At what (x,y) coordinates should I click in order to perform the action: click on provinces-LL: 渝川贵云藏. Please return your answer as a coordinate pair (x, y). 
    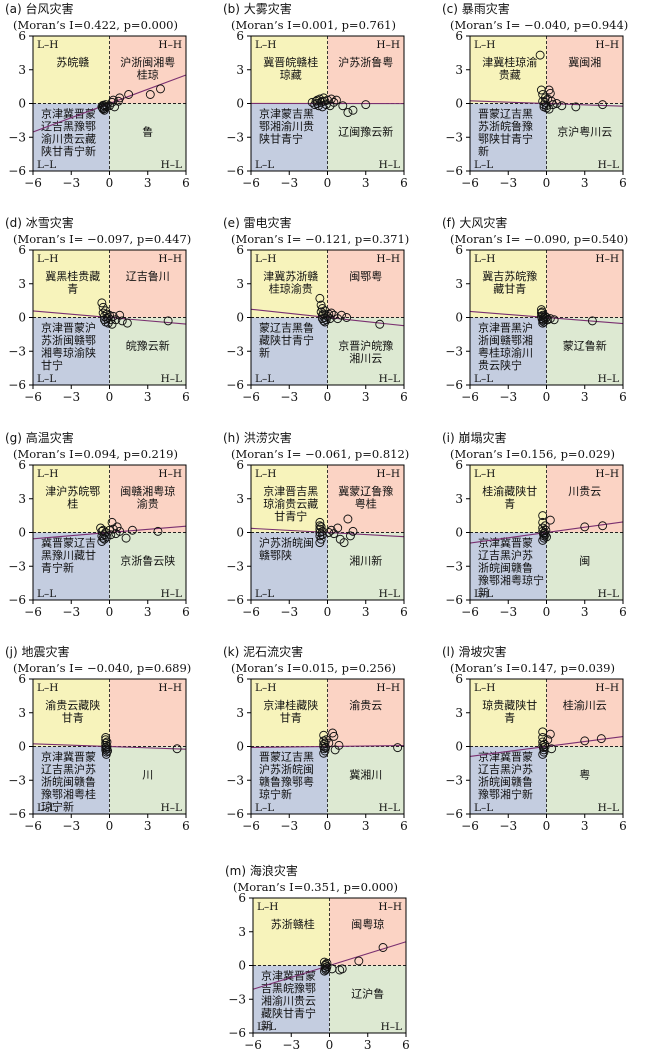
    Looking at the image, I should click on (68, 139).